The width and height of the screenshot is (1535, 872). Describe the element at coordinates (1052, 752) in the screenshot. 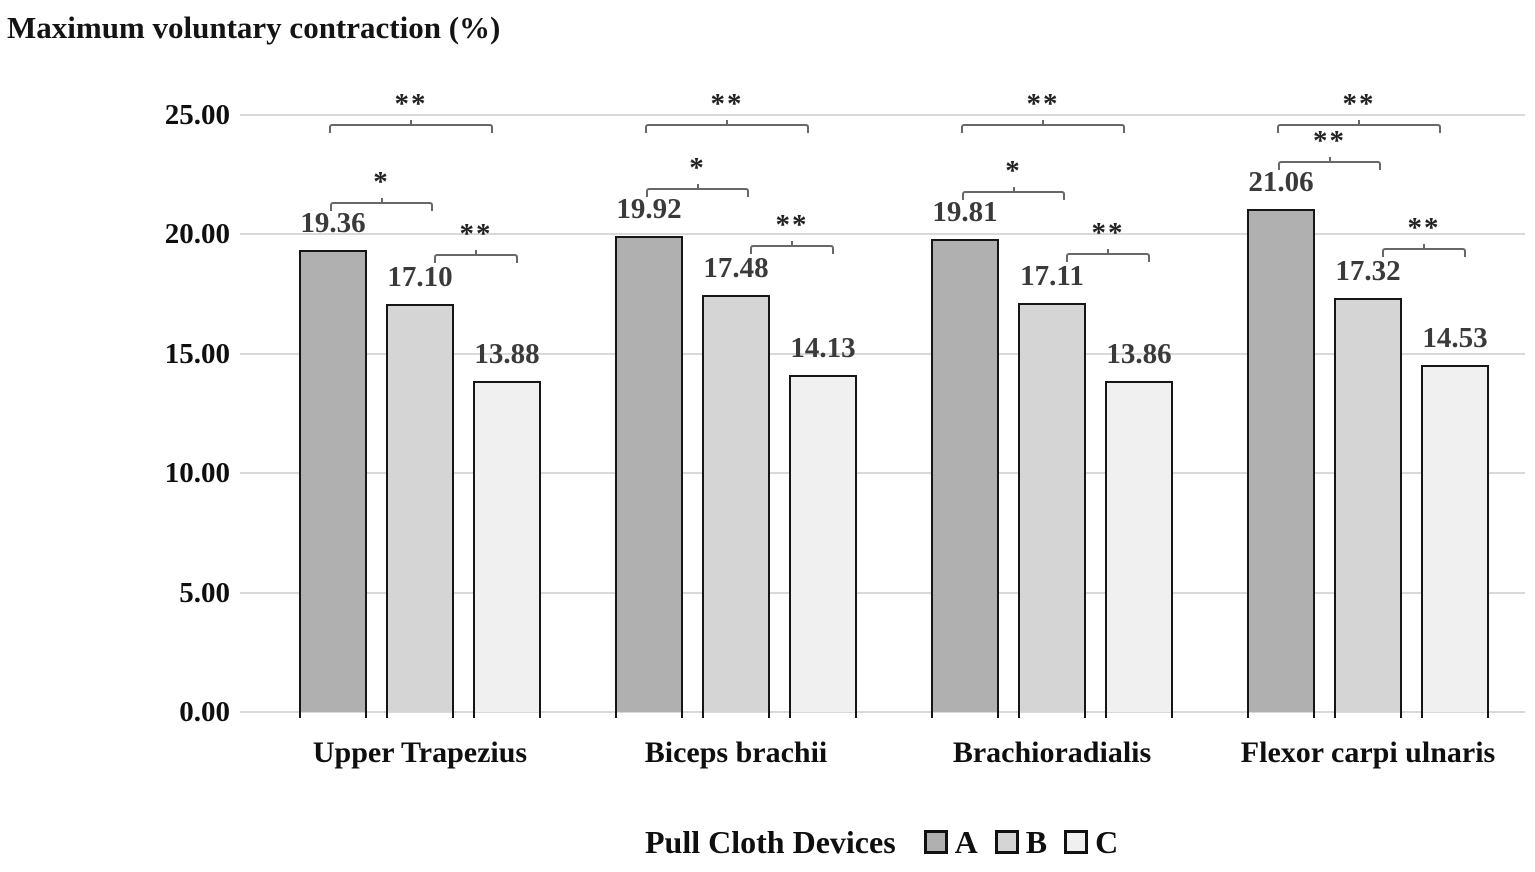

I see `x-axis-label-brachioradialis: Brachioradialis` at that location.